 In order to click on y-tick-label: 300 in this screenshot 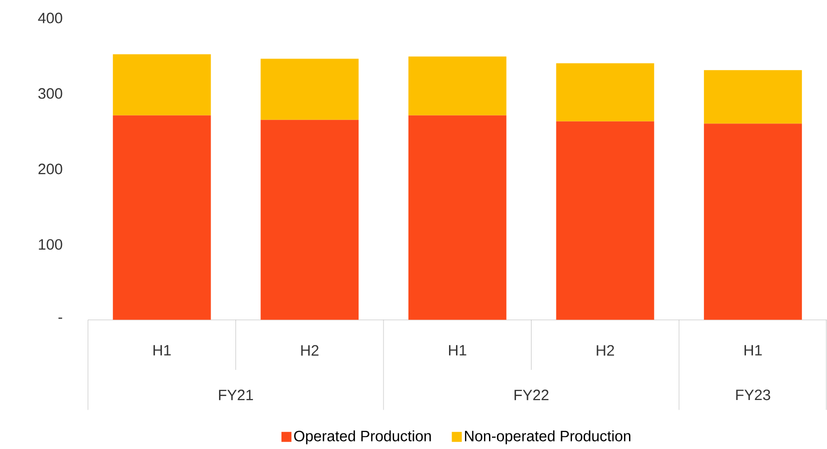, I will do `click(50, 93)`.